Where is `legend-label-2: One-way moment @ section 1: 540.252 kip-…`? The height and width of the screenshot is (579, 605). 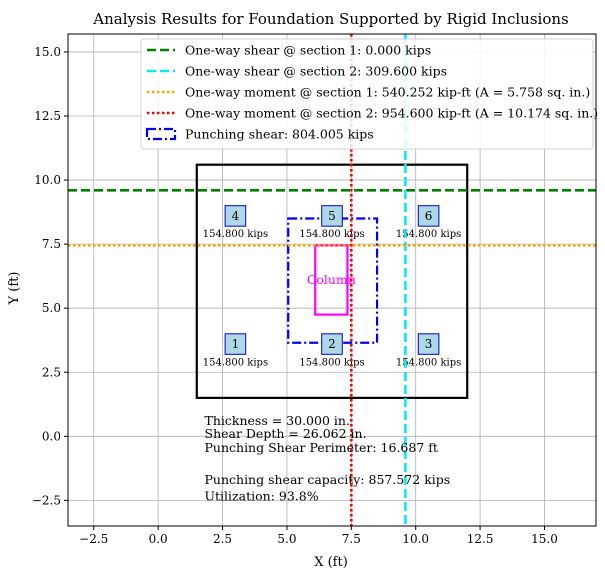
legend-label-2: One-way moment @ section 1: 540.252 kip-… is located at coordinates (387, 92).